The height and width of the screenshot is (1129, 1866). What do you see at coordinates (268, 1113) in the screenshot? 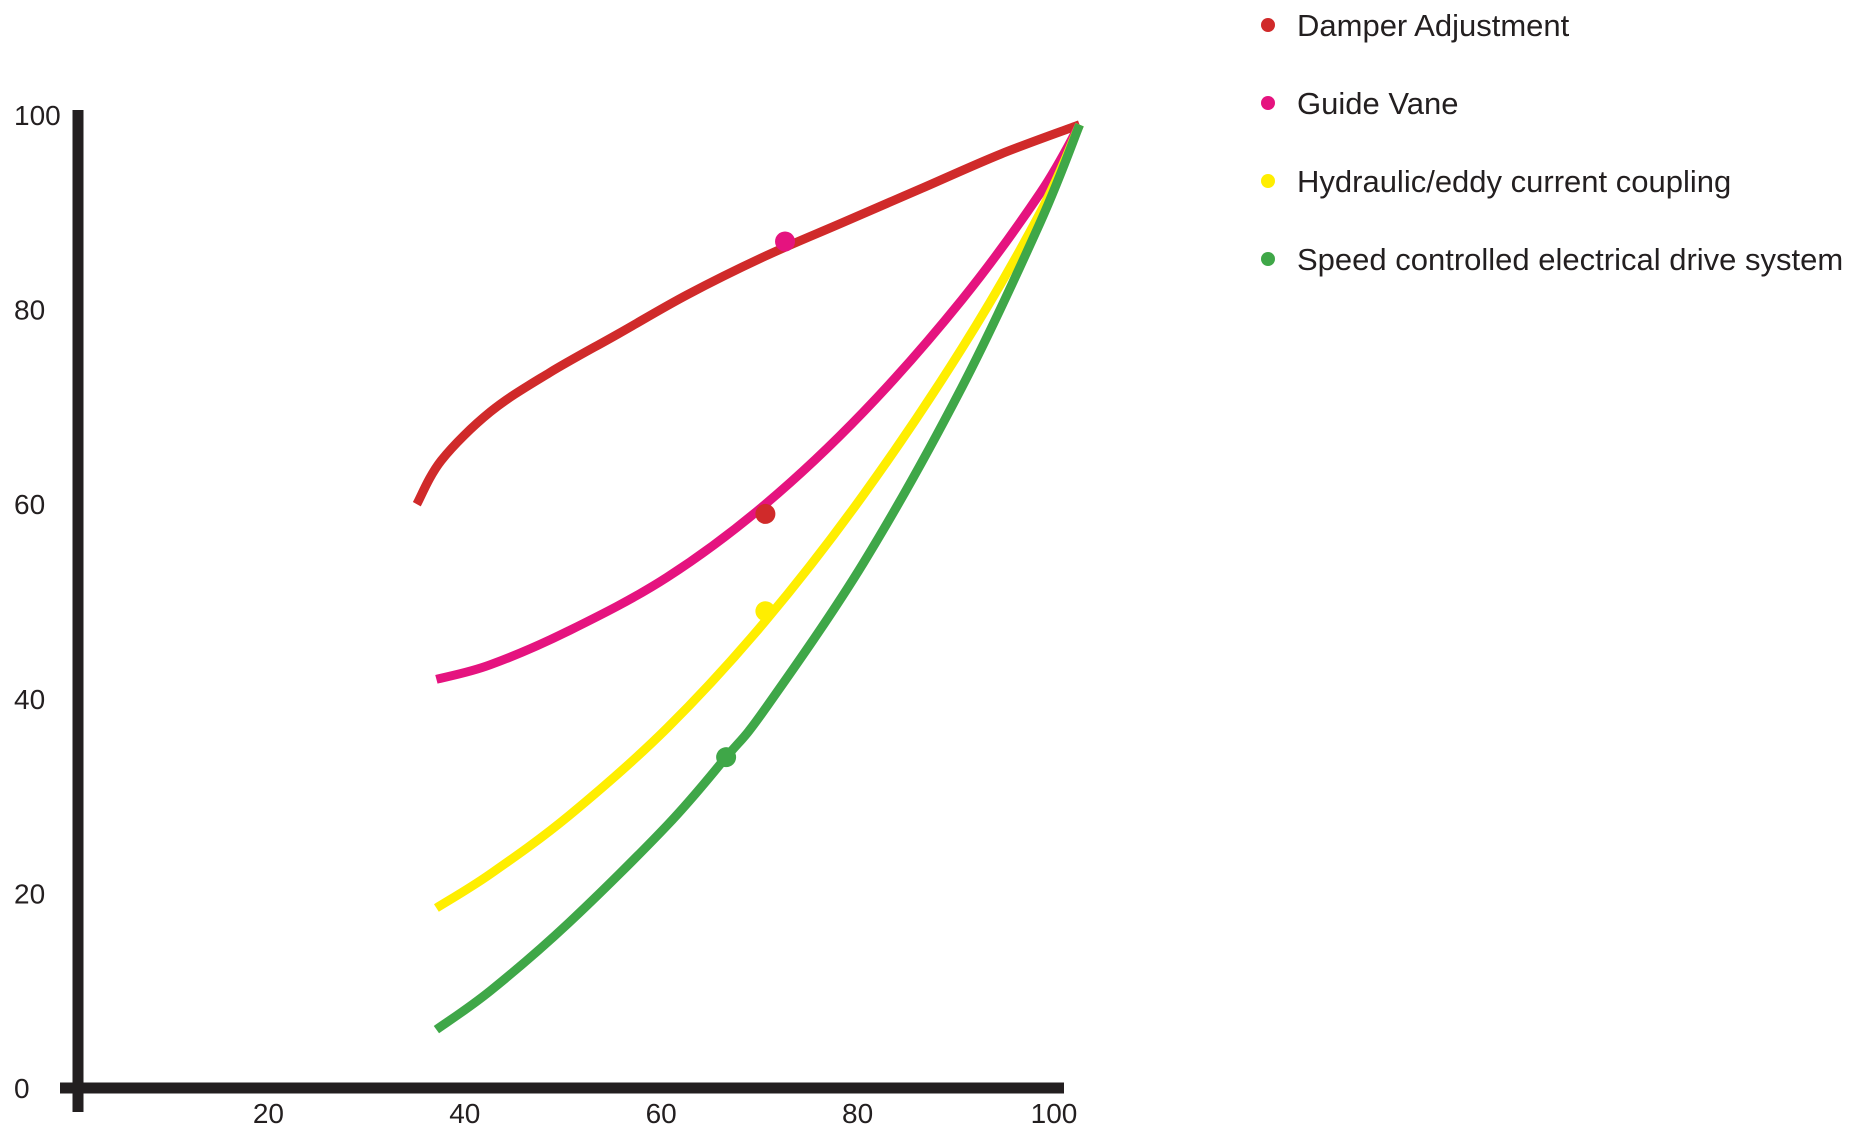
I see `x-tick-label: 20` at bounding box center [268, 1113].